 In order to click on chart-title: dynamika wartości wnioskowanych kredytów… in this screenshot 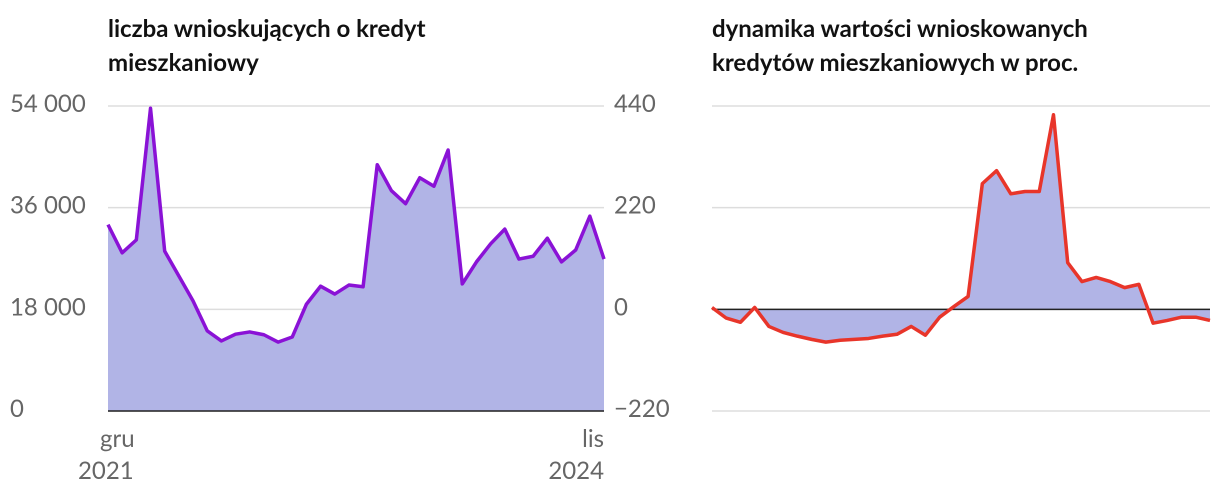, I will do `click(900, 45)`.